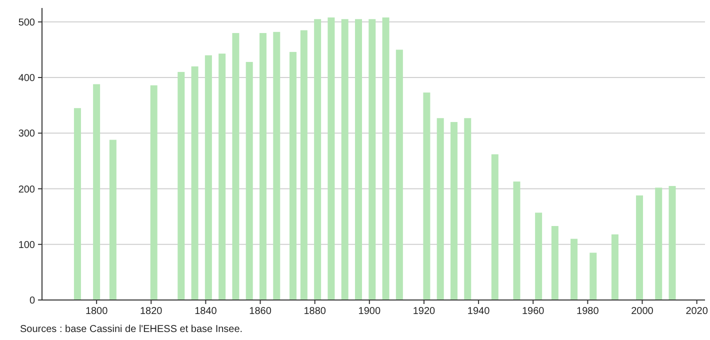 Image resolution: width=710 pixels, height=340 pixels. I want to click on x-tick-label: 1960, so click(533, 311).